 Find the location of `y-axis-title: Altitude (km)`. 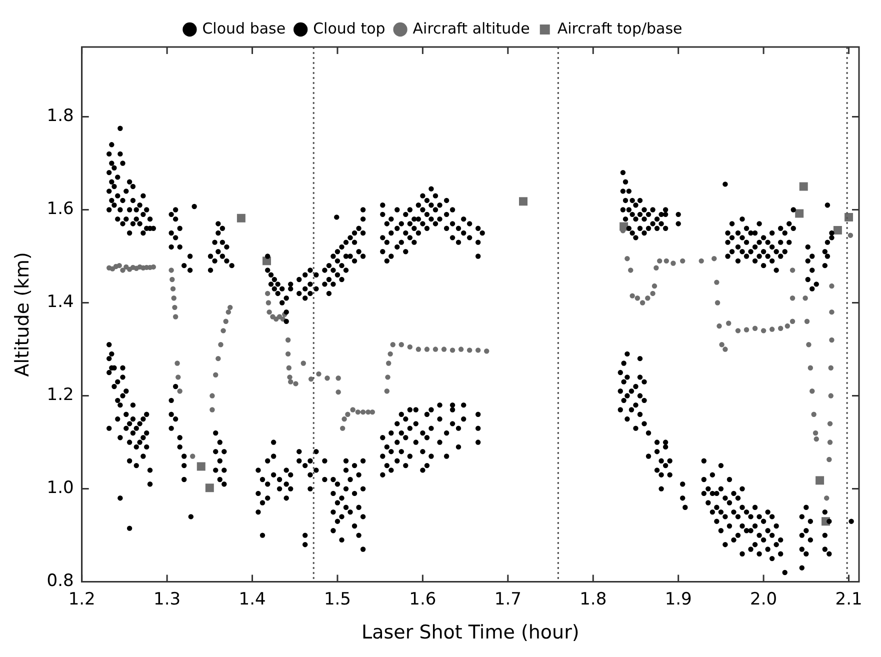

y-axis-title: Altitude (km) is located at coordinates (22, 314).